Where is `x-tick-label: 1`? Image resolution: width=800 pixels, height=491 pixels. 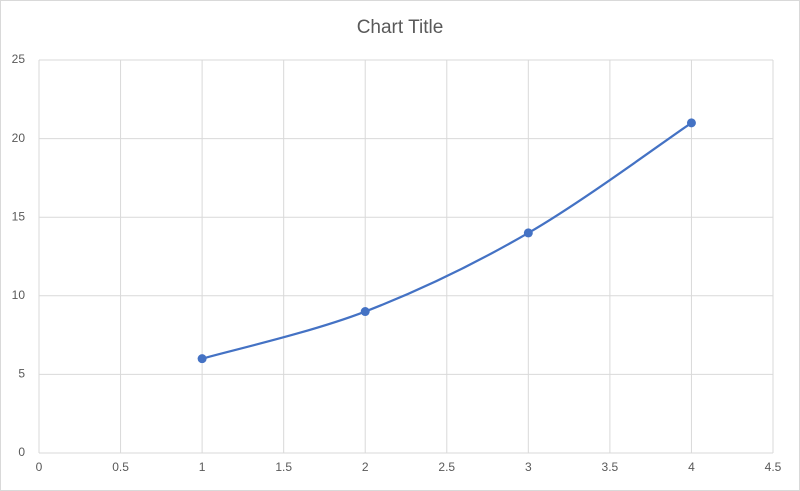
x-tick-label: 1 is located at coordinates (202, 467).